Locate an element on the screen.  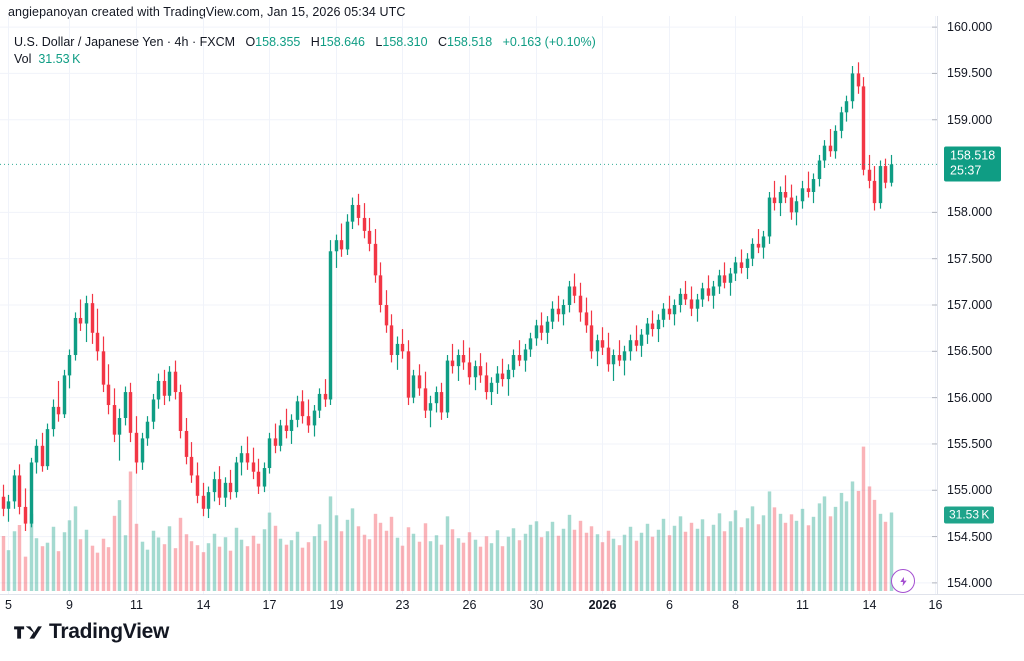
price-tick: 157.500 is located at coordinates (970, 258).